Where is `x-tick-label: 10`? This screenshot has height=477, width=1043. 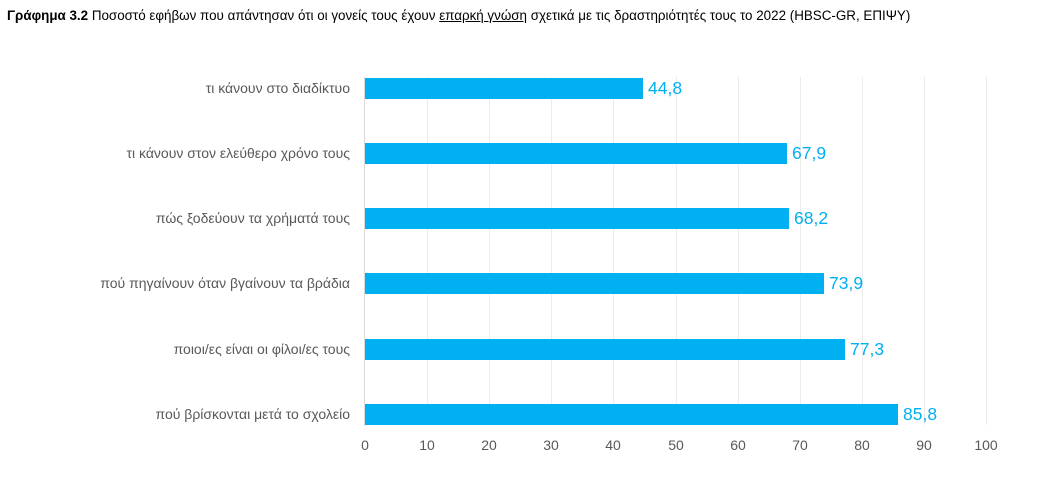
x-tick-label: 10 is located at coordinates (427, 445).